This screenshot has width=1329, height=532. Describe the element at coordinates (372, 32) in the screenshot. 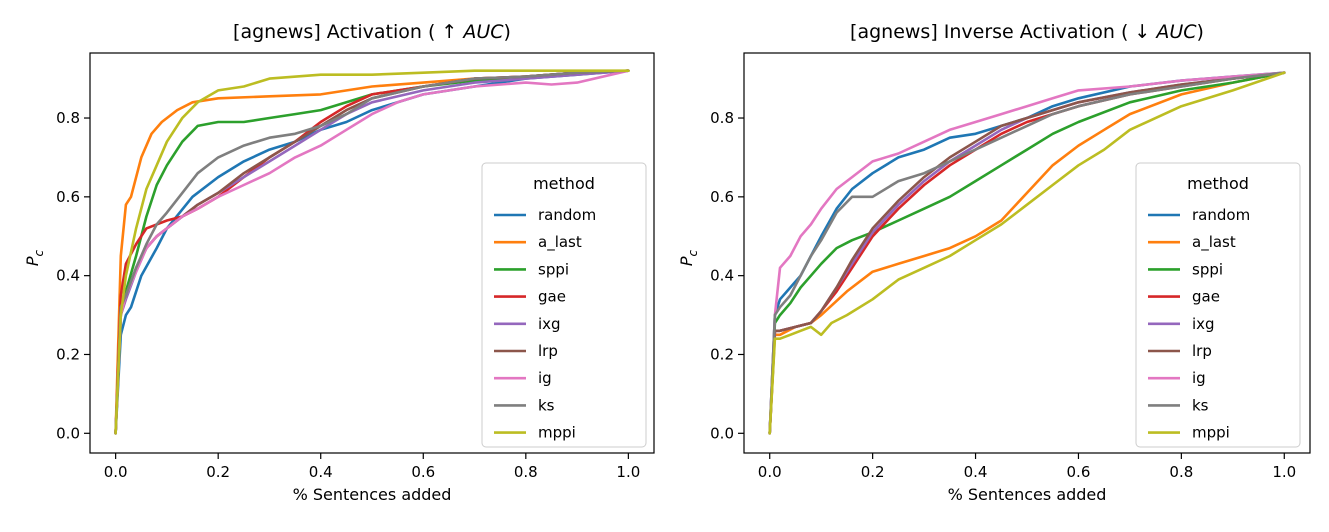

I see `chart-title: [agnews] Activation ( ↑ AUC)` at that location.